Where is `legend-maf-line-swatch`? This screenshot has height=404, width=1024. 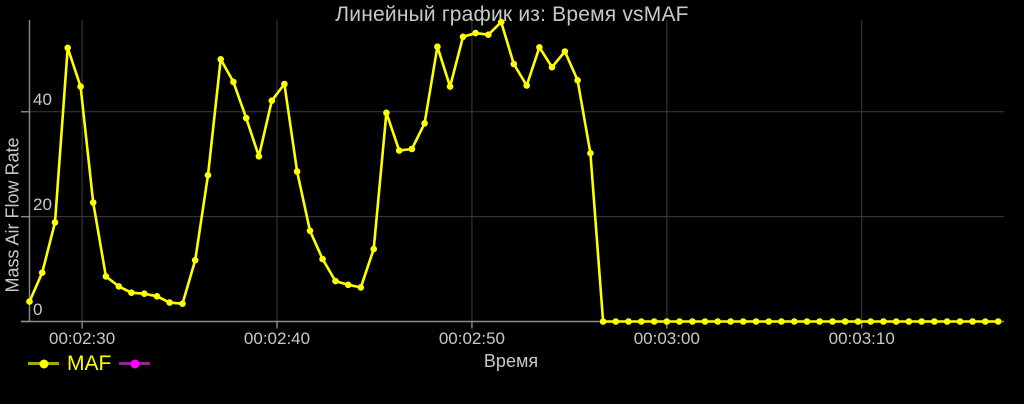 legend-maf-line-swatch is located at coordinates (43, 363).